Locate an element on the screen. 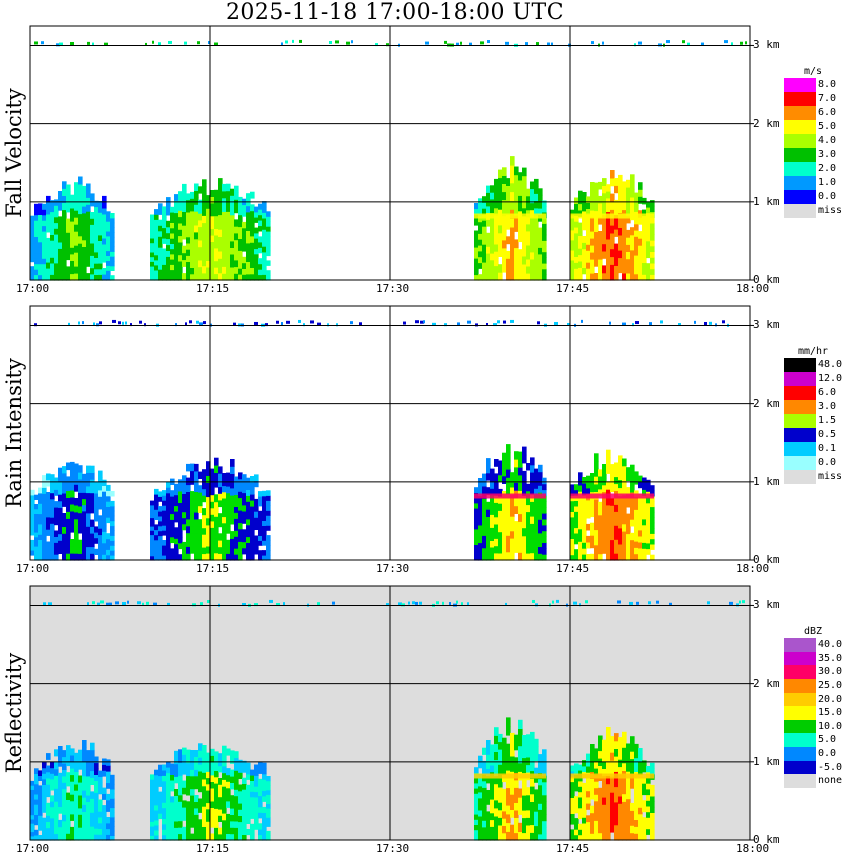 The image size is (850, 868). legend-swatch is located at coordinates (800, 169).